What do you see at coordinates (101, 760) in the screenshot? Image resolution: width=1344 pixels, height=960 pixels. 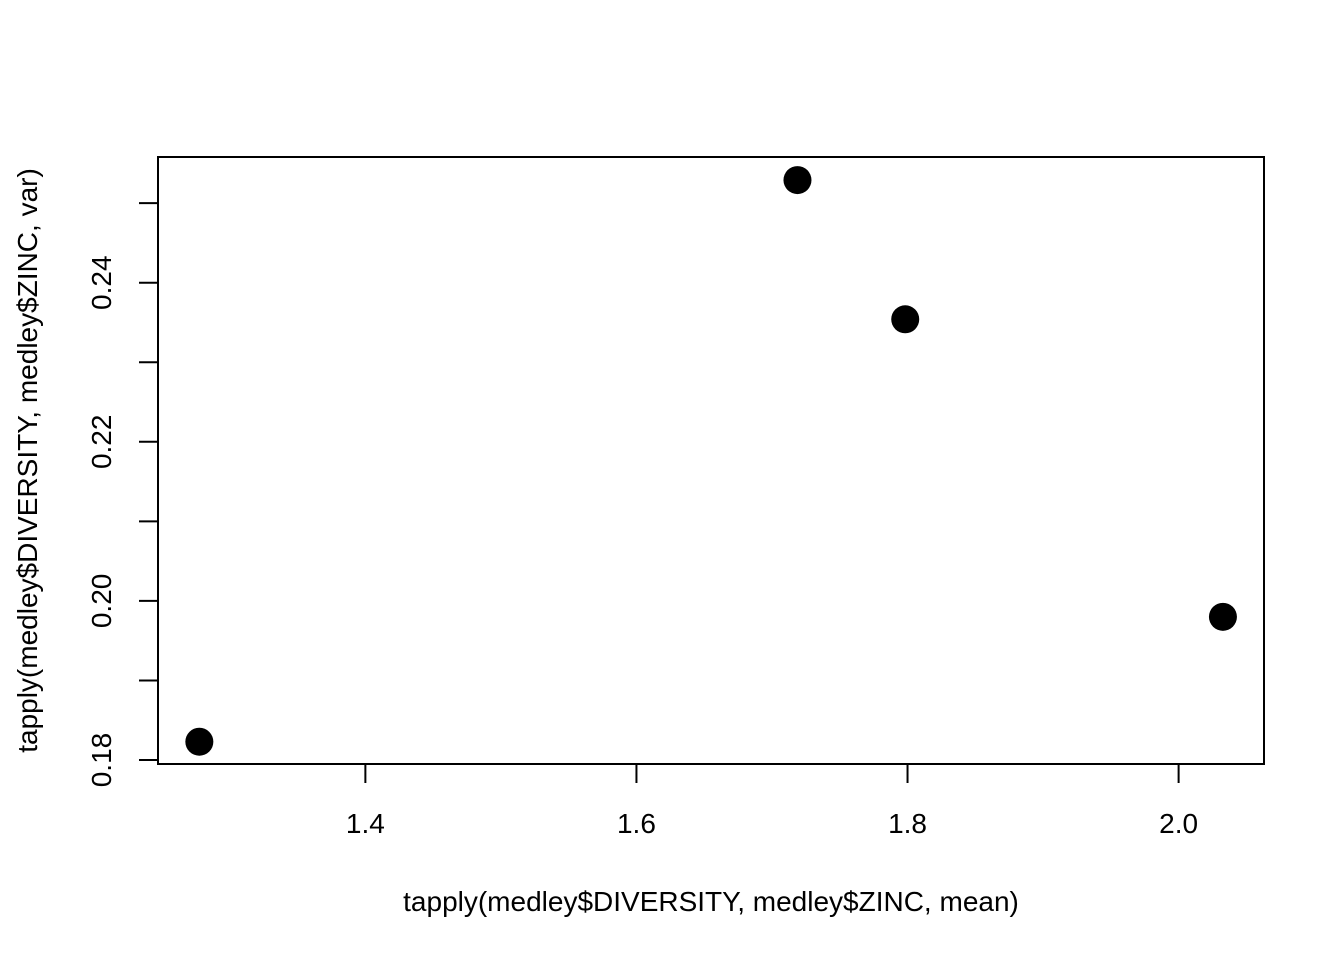 I see `y-tick-label: 0.18` at bounding box center [101, 760].